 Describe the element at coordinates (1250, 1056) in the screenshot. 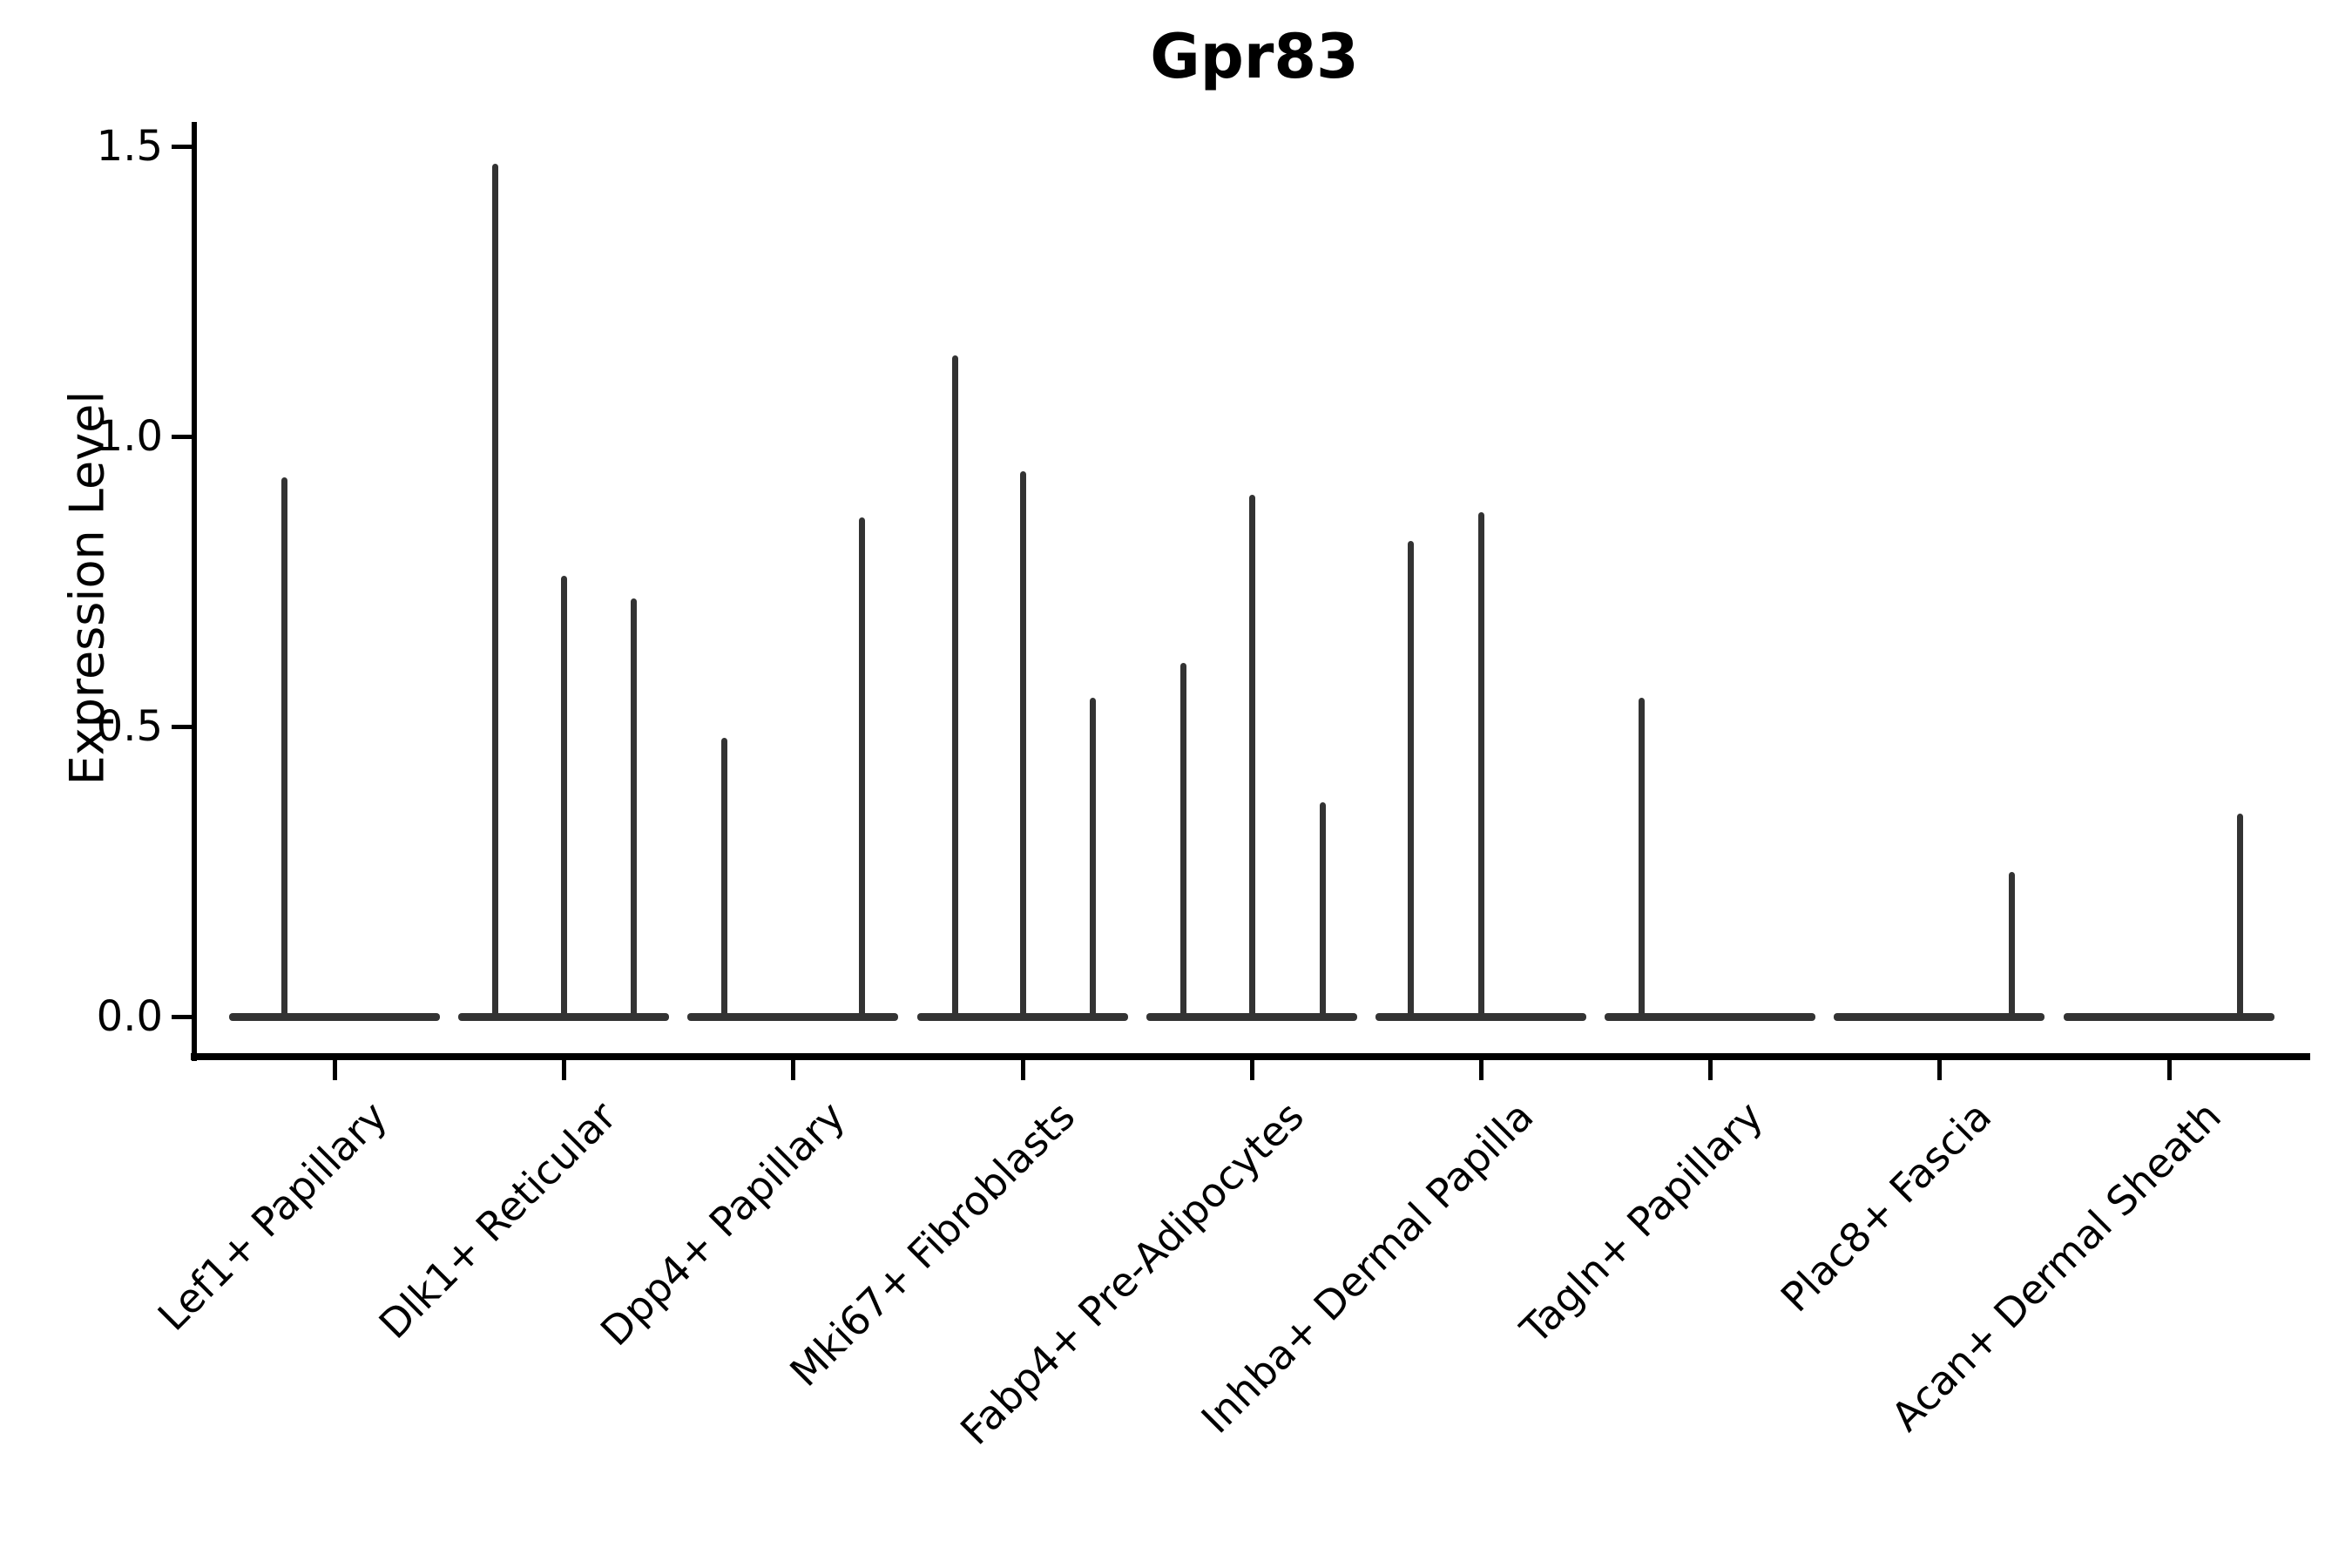

I see `x-axis-spine` at that location.